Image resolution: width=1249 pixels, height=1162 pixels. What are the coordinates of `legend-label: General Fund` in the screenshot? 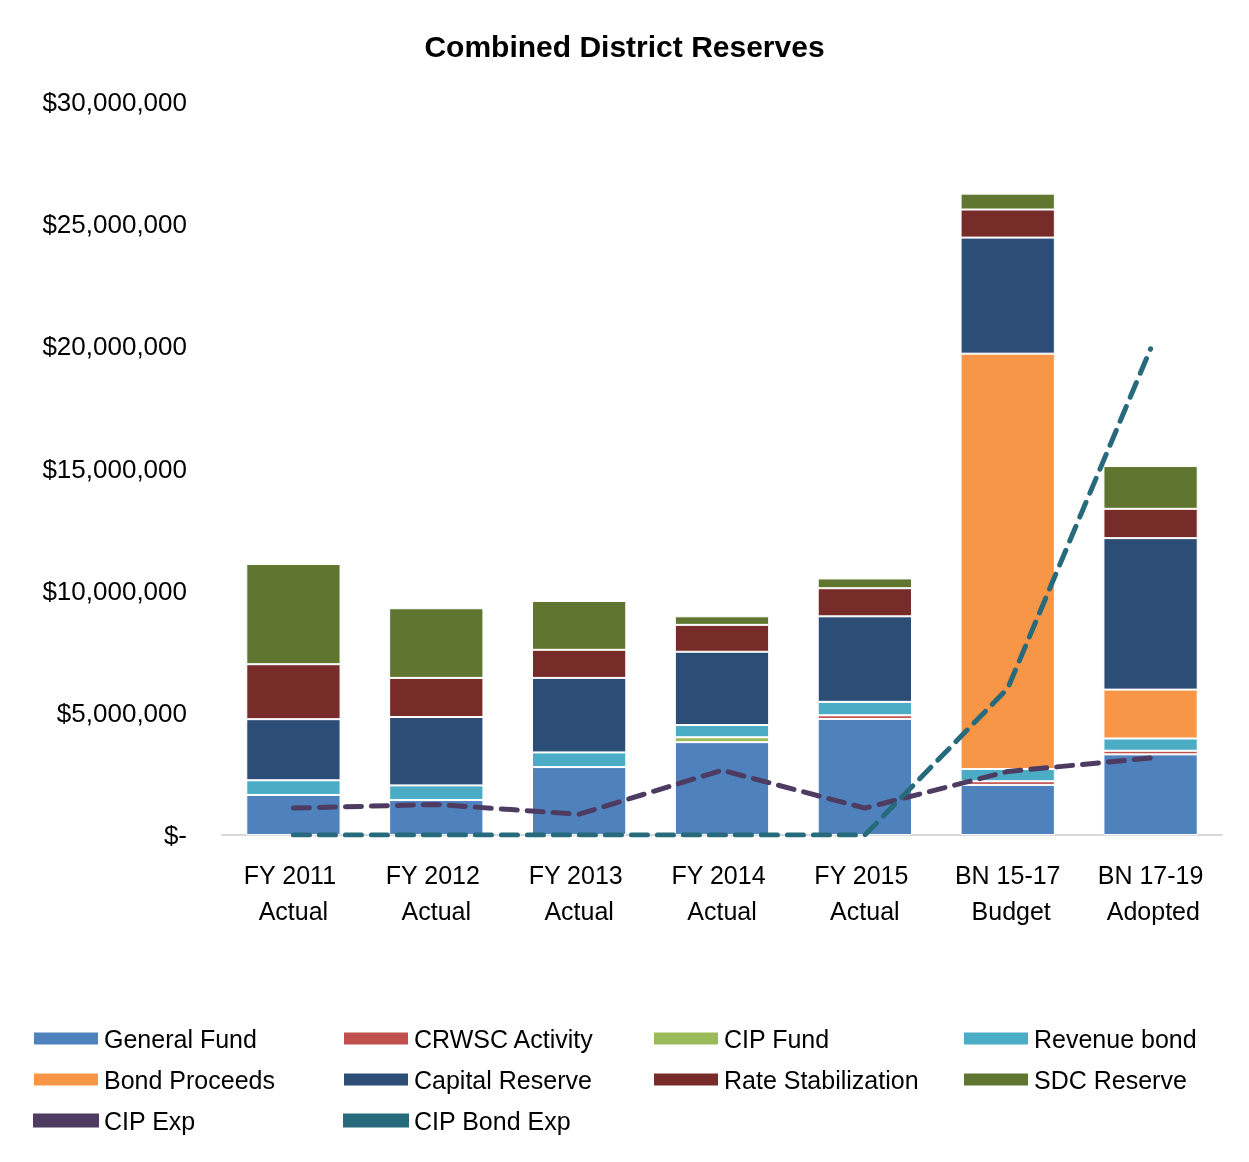 It's located at (180, 1038).